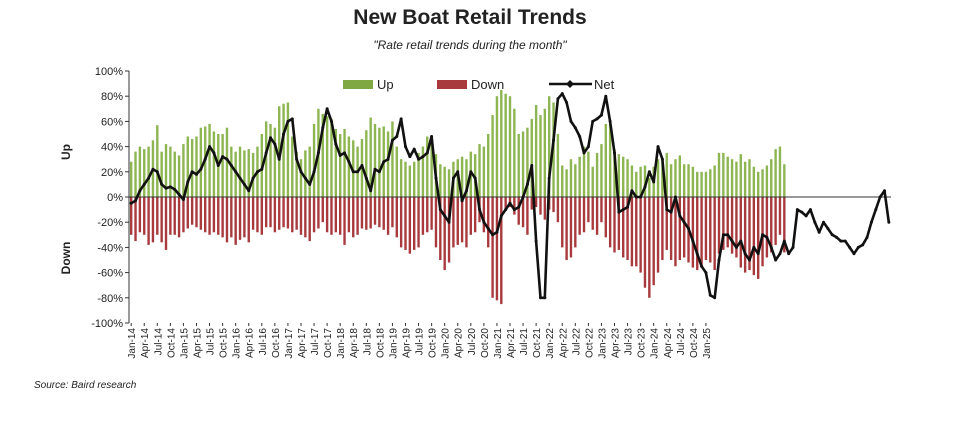 This screenshot has width=960, height=429. I want to click on y-axis-label-up: Up, so click(66, 152).